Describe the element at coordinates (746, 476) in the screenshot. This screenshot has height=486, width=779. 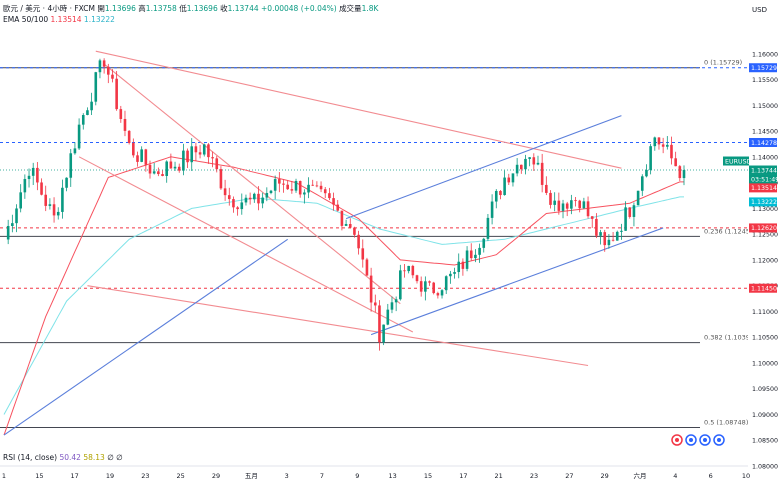
I see `x-tick-label: 10` at that location.